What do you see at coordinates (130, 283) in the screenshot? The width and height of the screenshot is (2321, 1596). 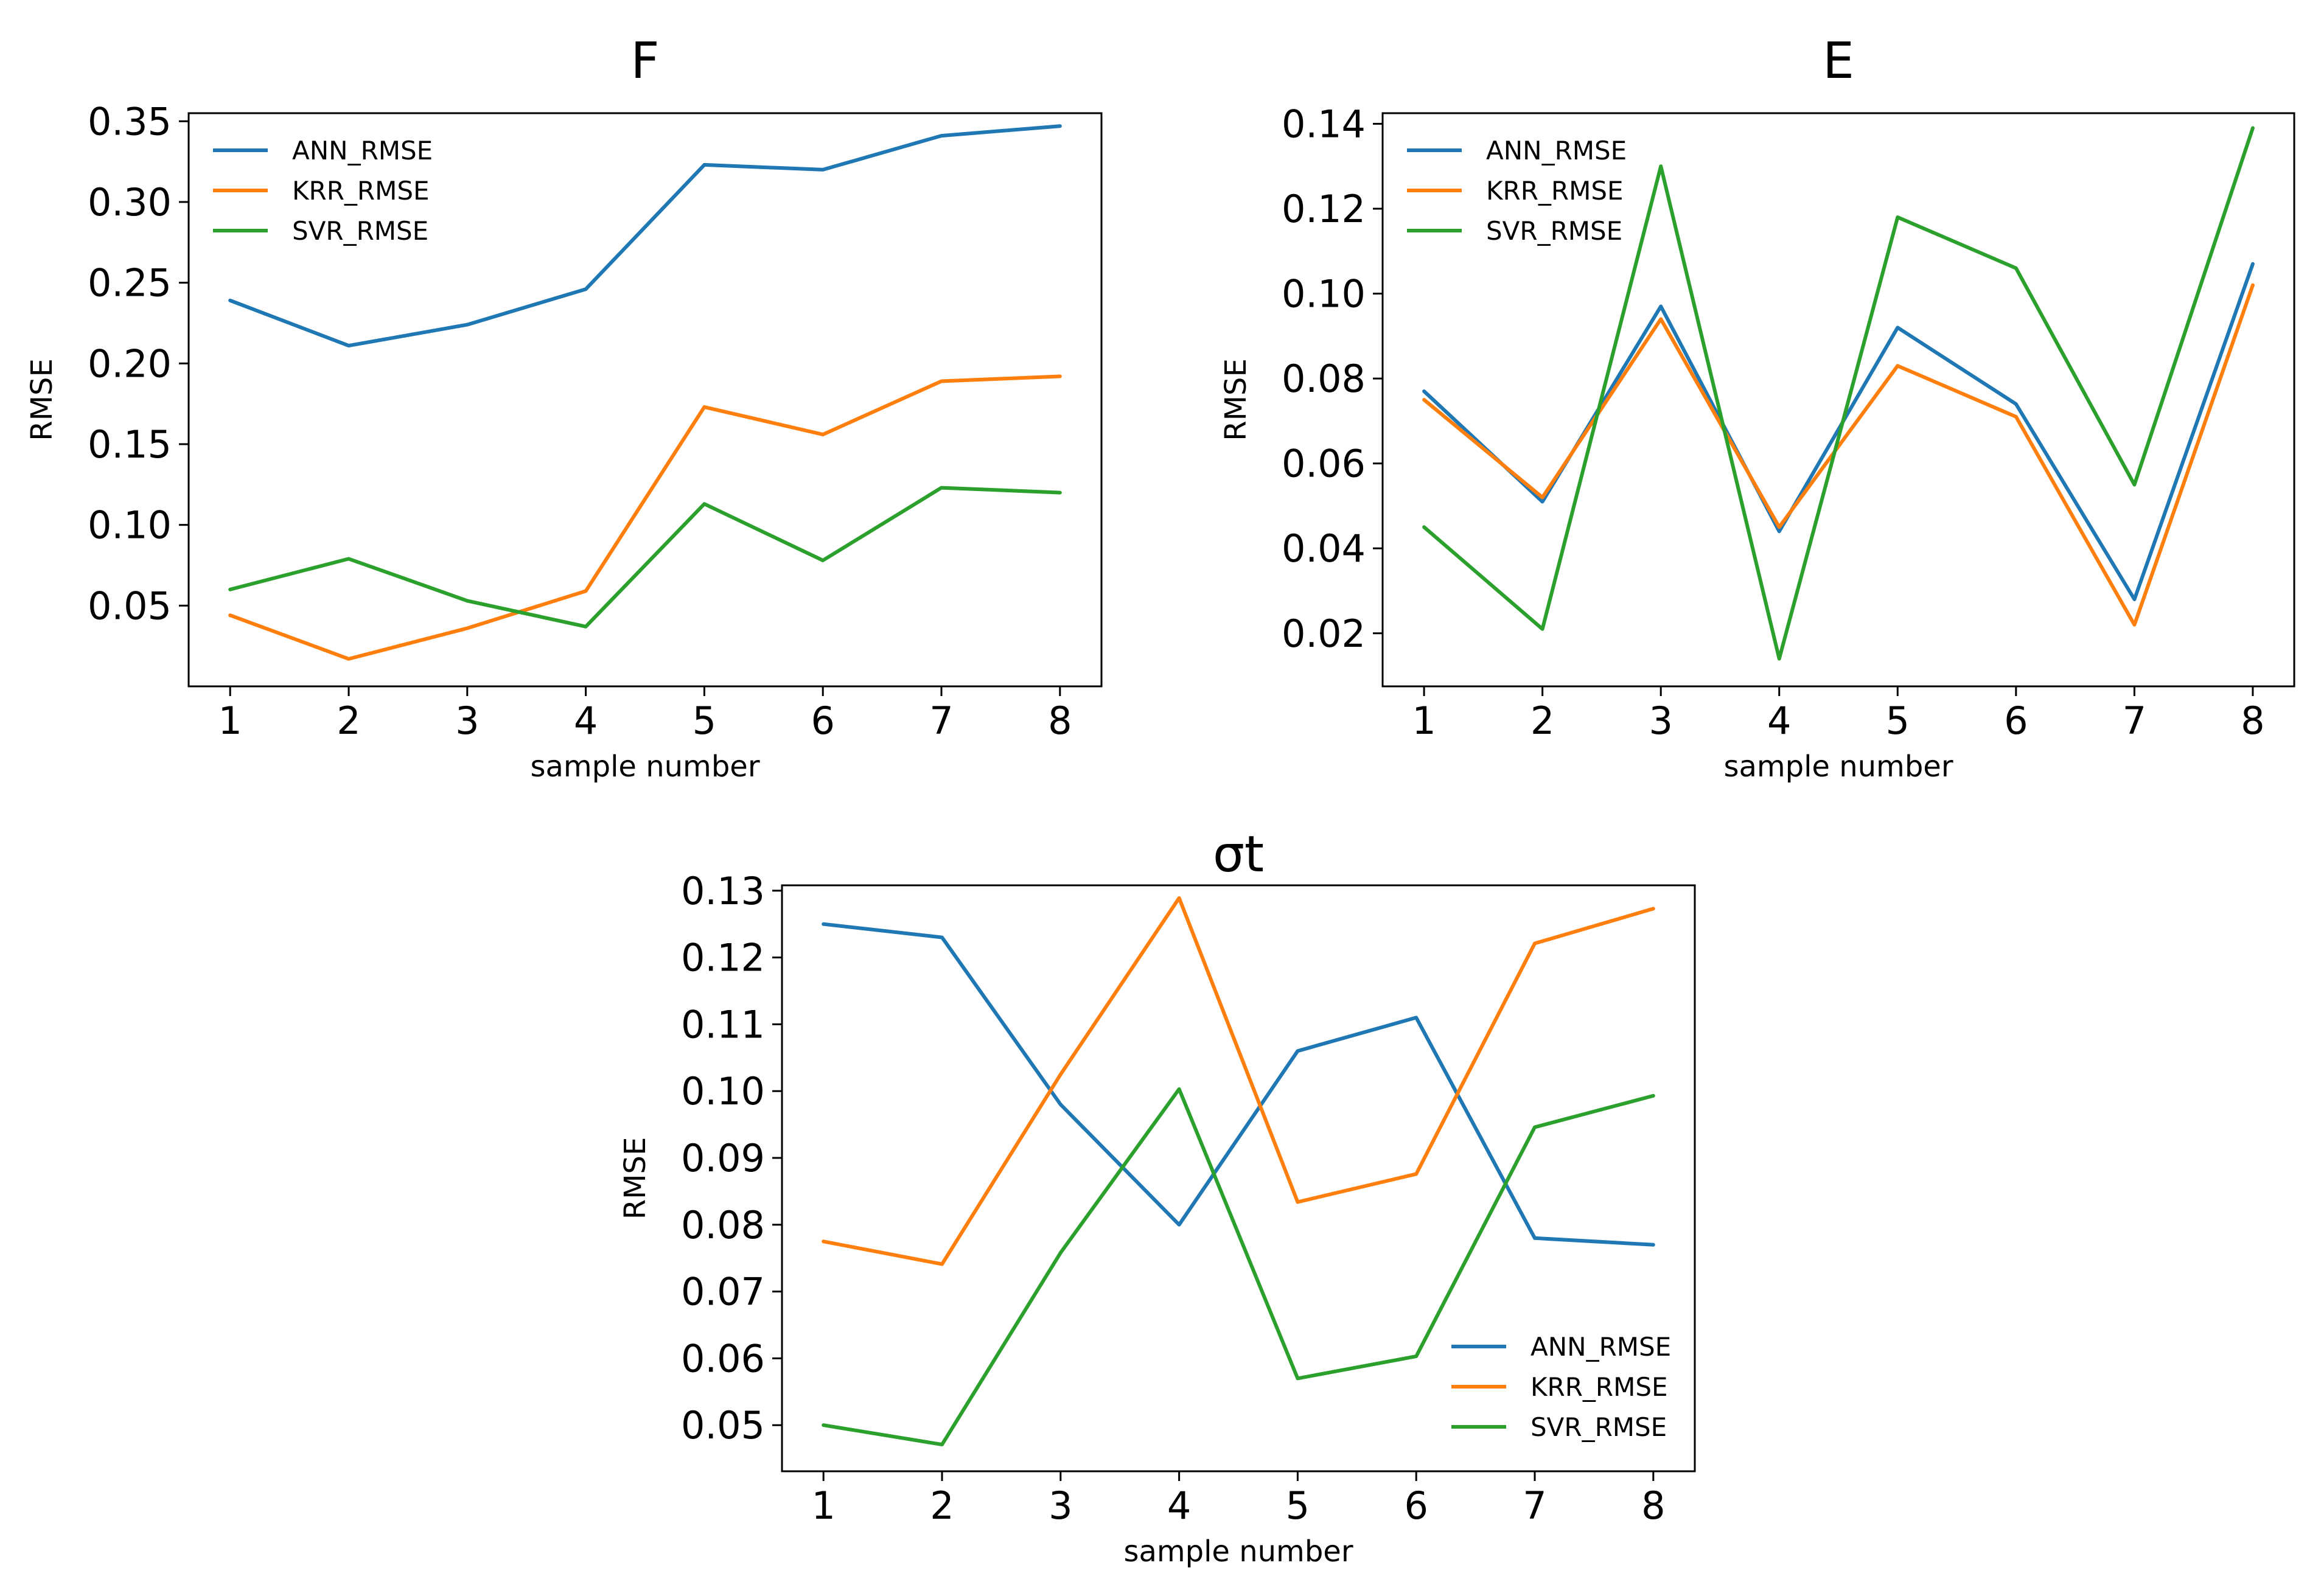 I see `y-tick-label: 0.25` at bounding box center [130, 283].